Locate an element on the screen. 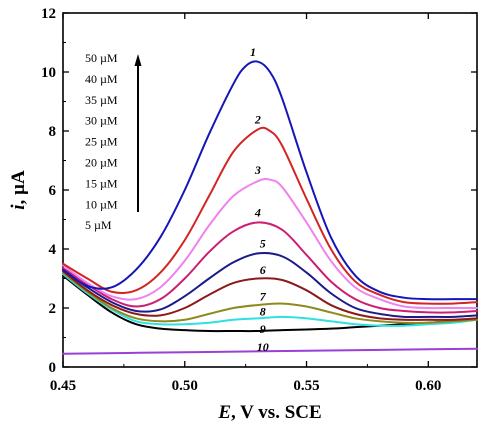 This screenshot has width=480, height=432. legend-entry: 5 µM is located at coordinates (98, 225).